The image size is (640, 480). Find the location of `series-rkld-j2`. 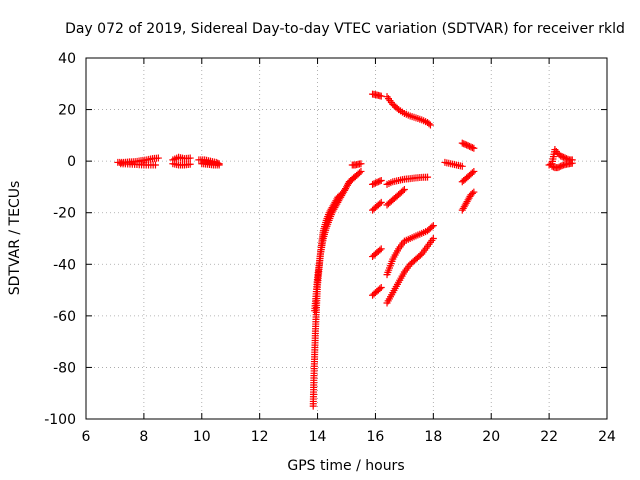

series-rkld-j2 is located at coordinates (410, 271).